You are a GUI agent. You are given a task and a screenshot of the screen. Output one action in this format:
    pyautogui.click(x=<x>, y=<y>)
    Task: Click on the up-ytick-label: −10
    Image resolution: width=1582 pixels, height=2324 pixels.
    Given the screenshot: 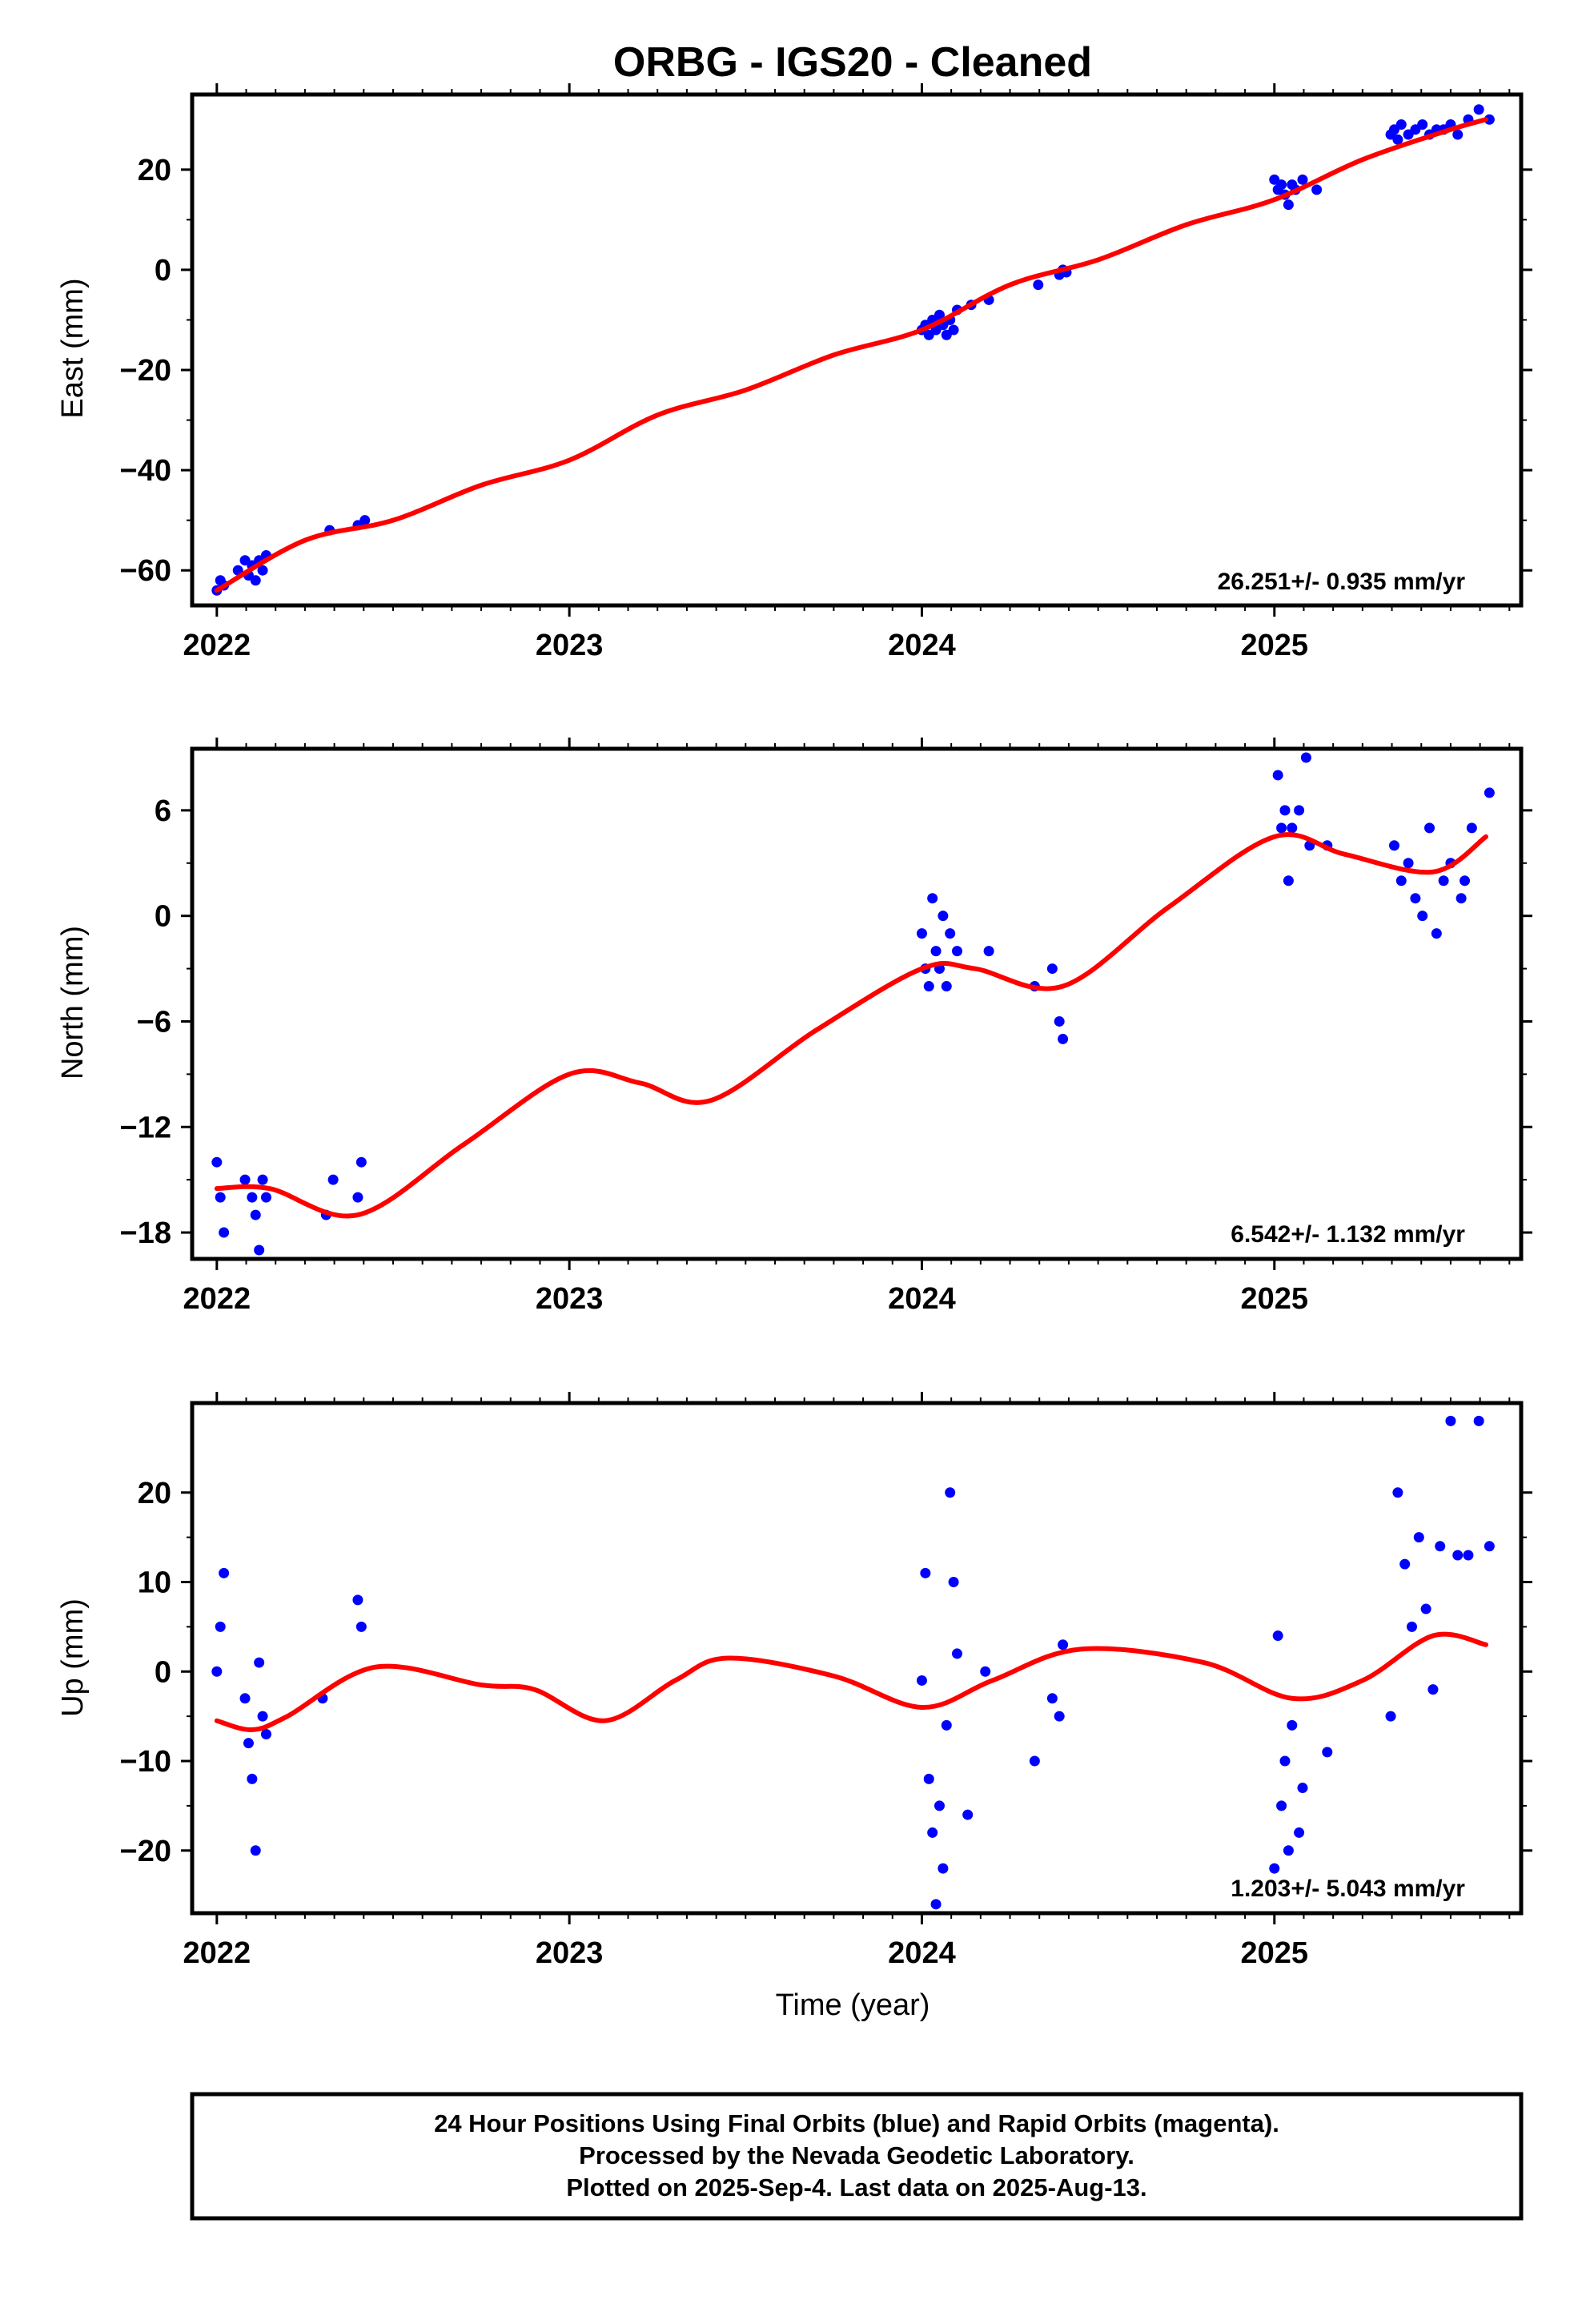 What is the action you would take?
    pyautogui.click(x=145, y=1762)
    